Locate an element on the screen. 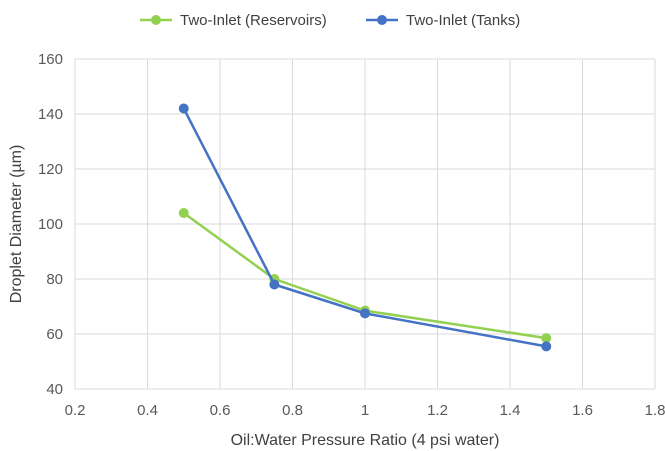 Image resolution: width=665 pixels, height=451 pixels. x-axis-ticks: 0.2 0.4 0.6 0.8 1 1.2 1.4 1.6 1.8 is located at coordinates (365, 410).